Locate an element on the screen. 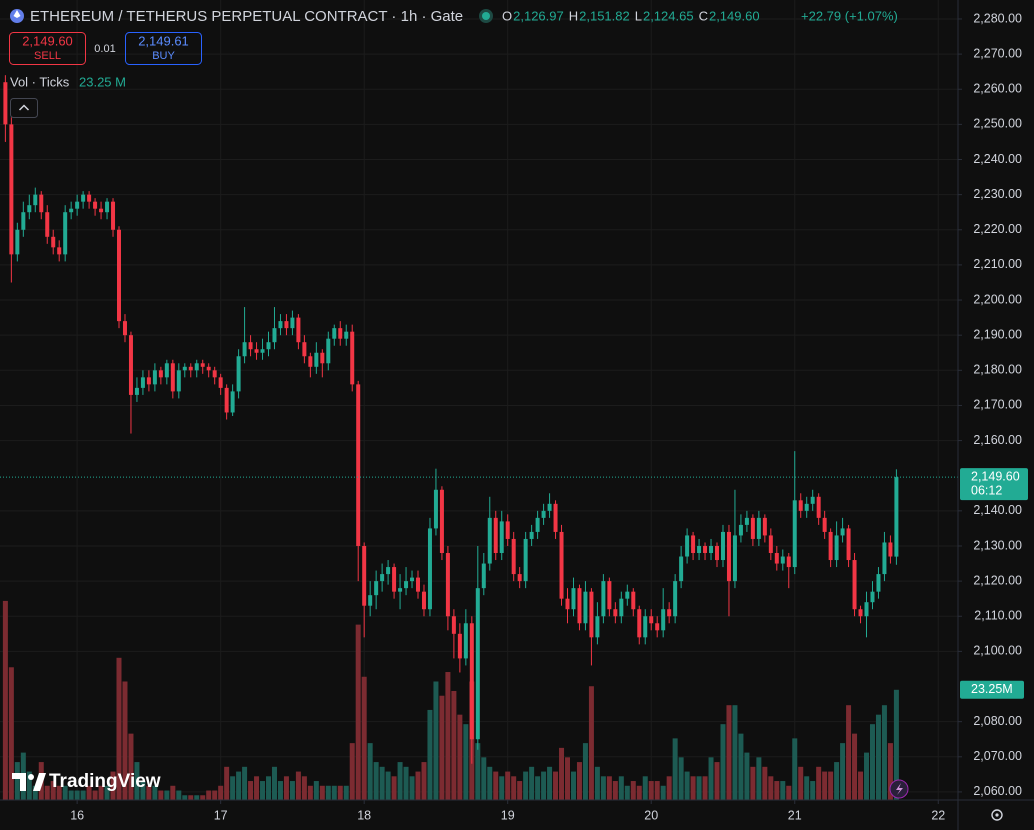 This screenshot has height=830, width=1034. collapse-button is located at coordinates (24, 108).